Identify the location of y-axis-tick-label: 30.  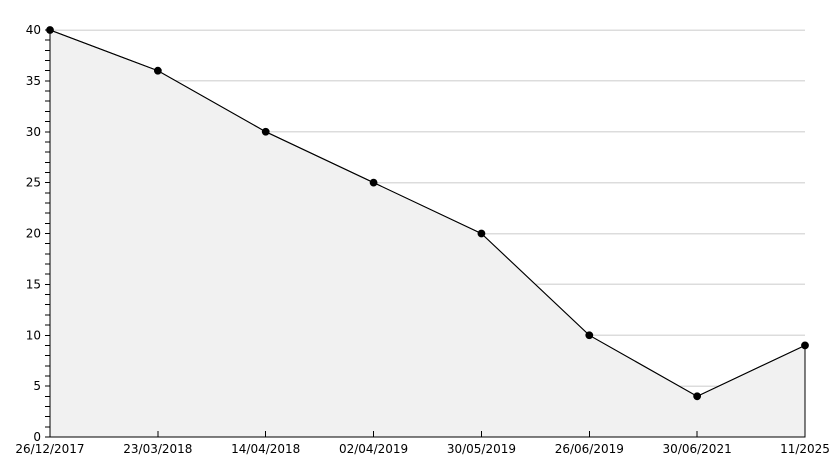
(33, 132).